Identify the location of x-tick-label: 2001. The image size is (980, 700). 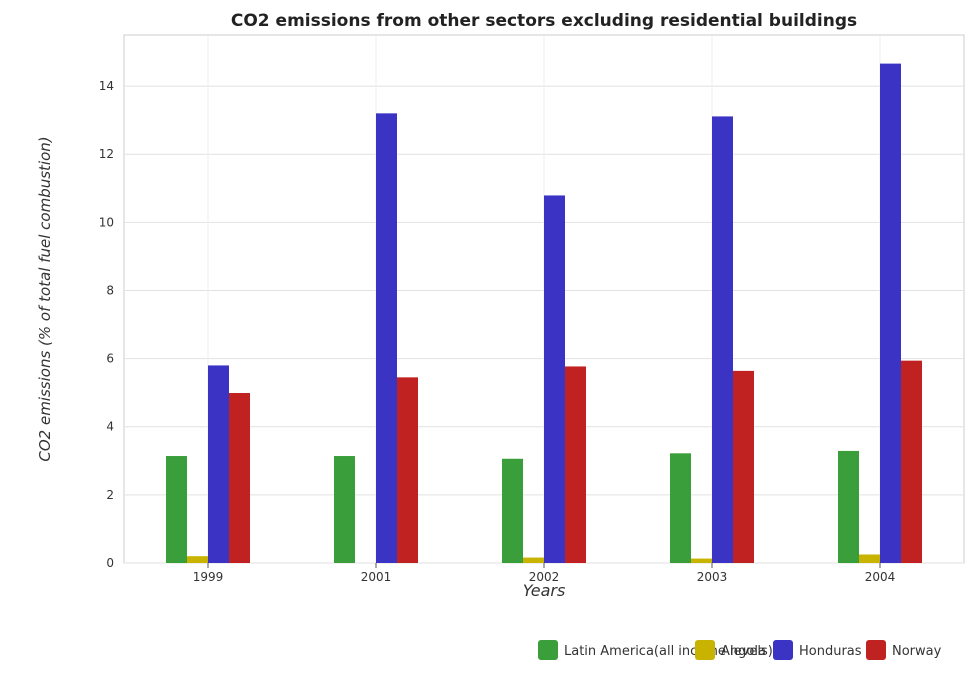
(376, 577).